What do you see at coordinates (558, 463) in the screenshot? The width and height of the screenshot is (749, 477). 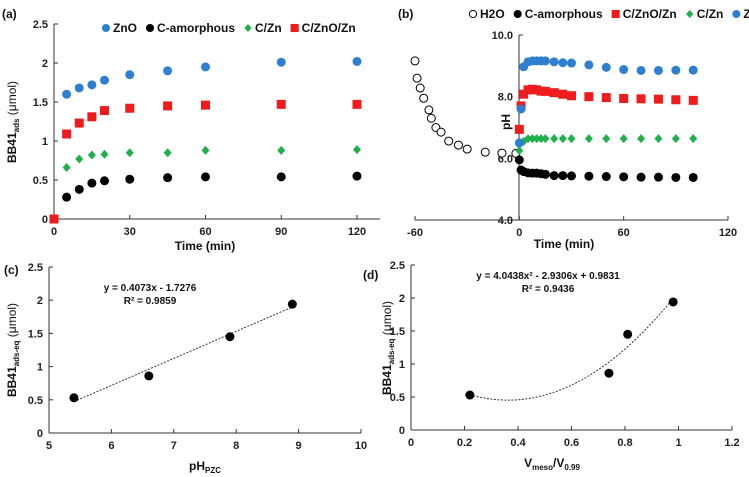 I see `label-part: /V` at bounding box center [558, 463].